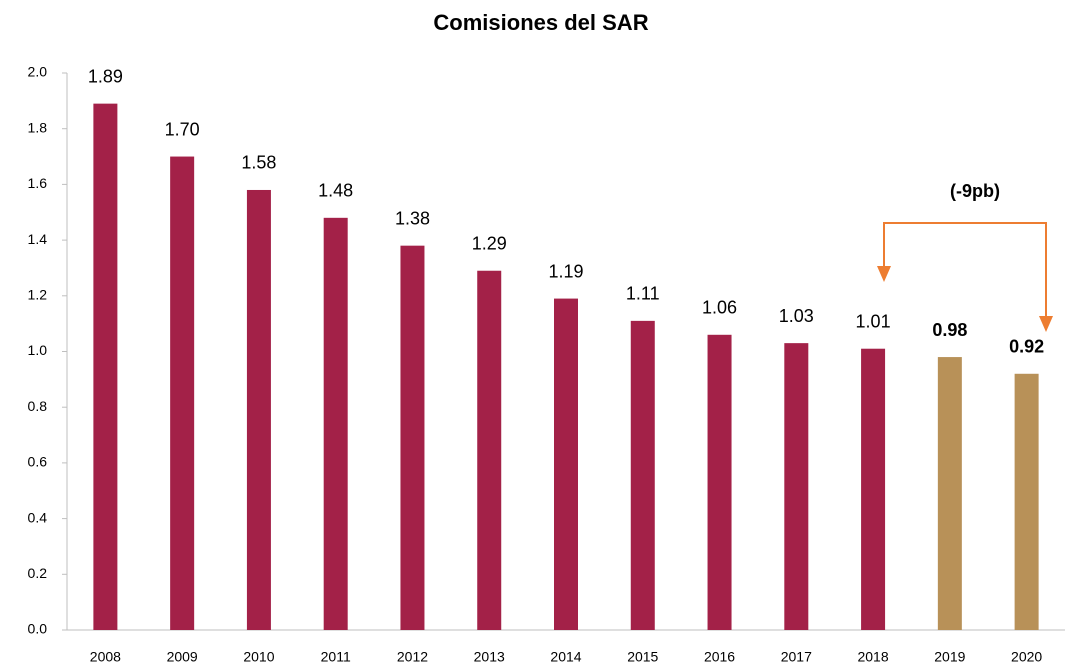 The width and height of the screenshot is (1082, 667). What do you see at coordinates (719, 308) in the screenshot?
I see `data-label: 1.06` at bounding box center [719, 308].